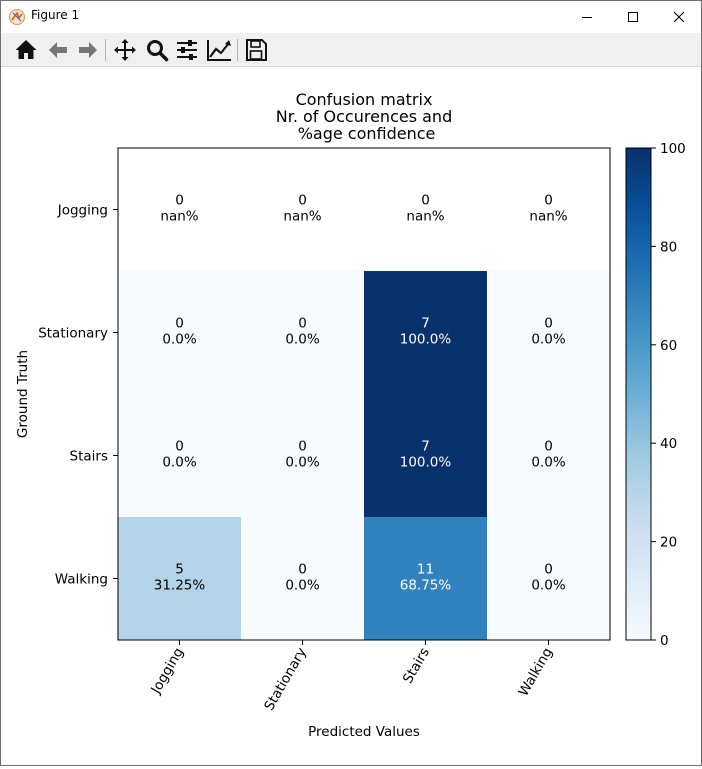 The height and width of the screenshot is (769, 702). I want to click on close-button, so click(679, 16).